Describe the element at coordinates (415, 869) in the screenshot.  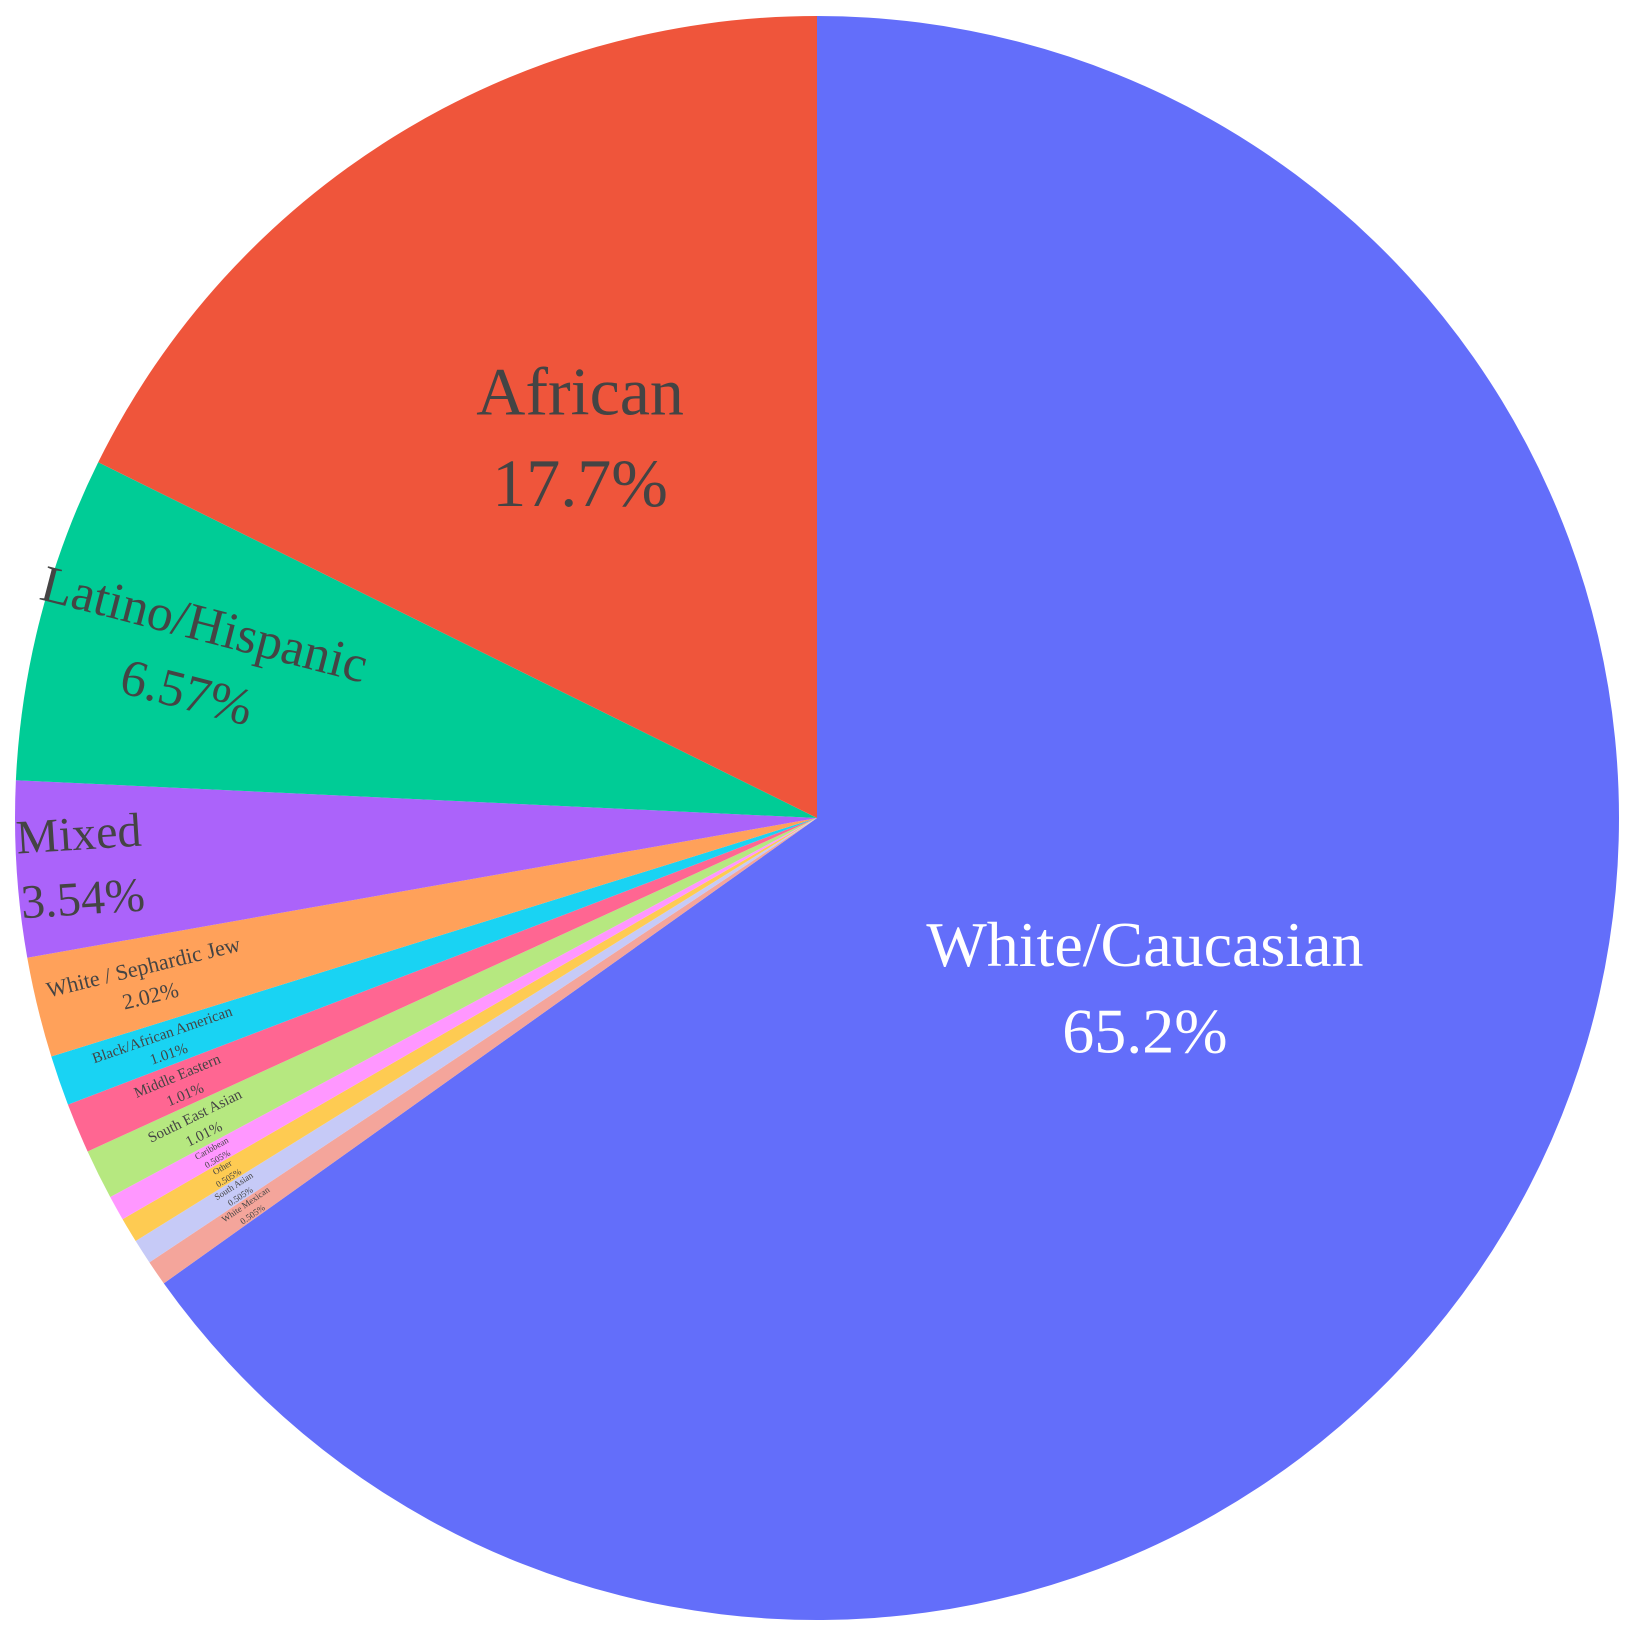
I see `pie-slice-mixed` at that location.